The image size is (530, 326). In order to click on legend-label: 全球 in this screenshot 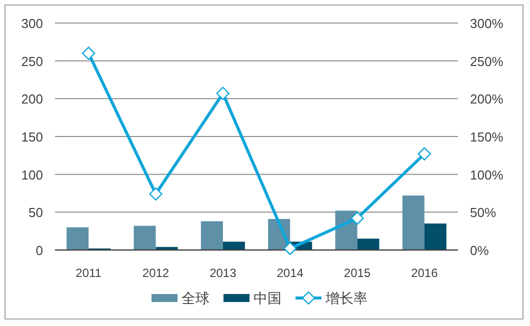, I will do `click(196, 298)`.